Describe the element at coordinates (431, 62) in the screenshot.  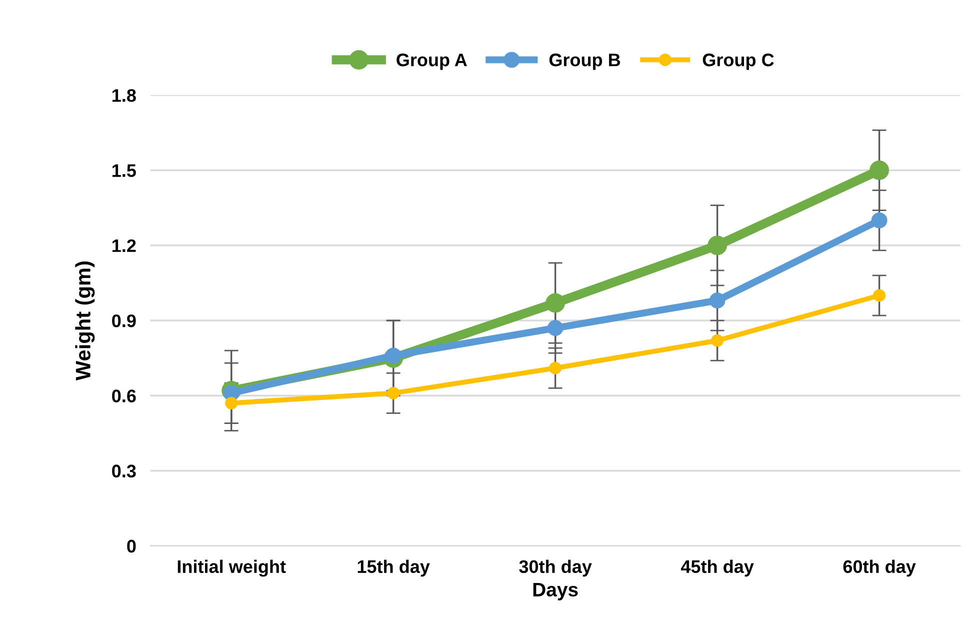
I see `legend-label: Group A` at that location.